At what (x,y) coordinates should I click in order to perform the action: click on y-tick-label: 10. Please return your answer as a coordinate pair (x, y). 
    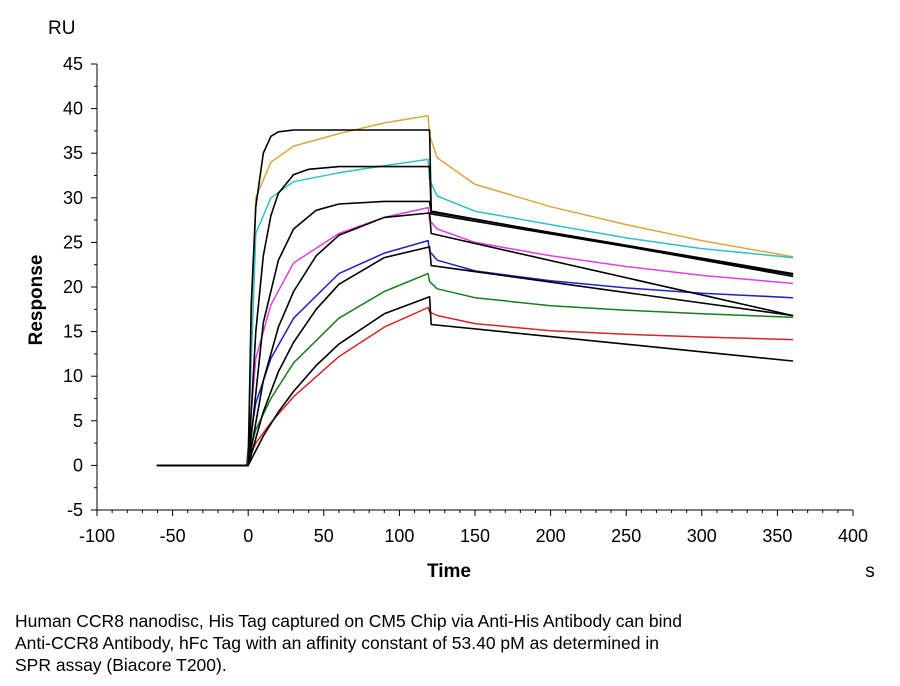
    Looking at the image, I should click on (73, 376).